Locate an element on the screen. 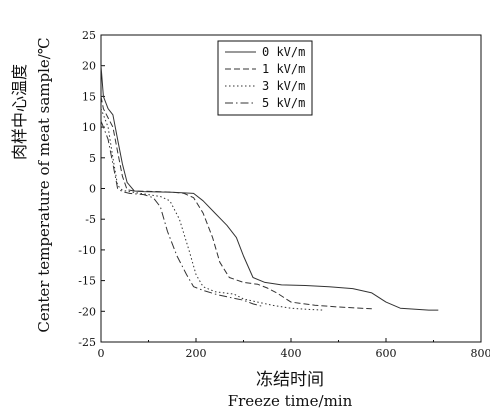 Image resolution: width=490 pixels, height=413 pixels. x-axis-title-cn: 冻结时间 is located at coordinates (290, 380).